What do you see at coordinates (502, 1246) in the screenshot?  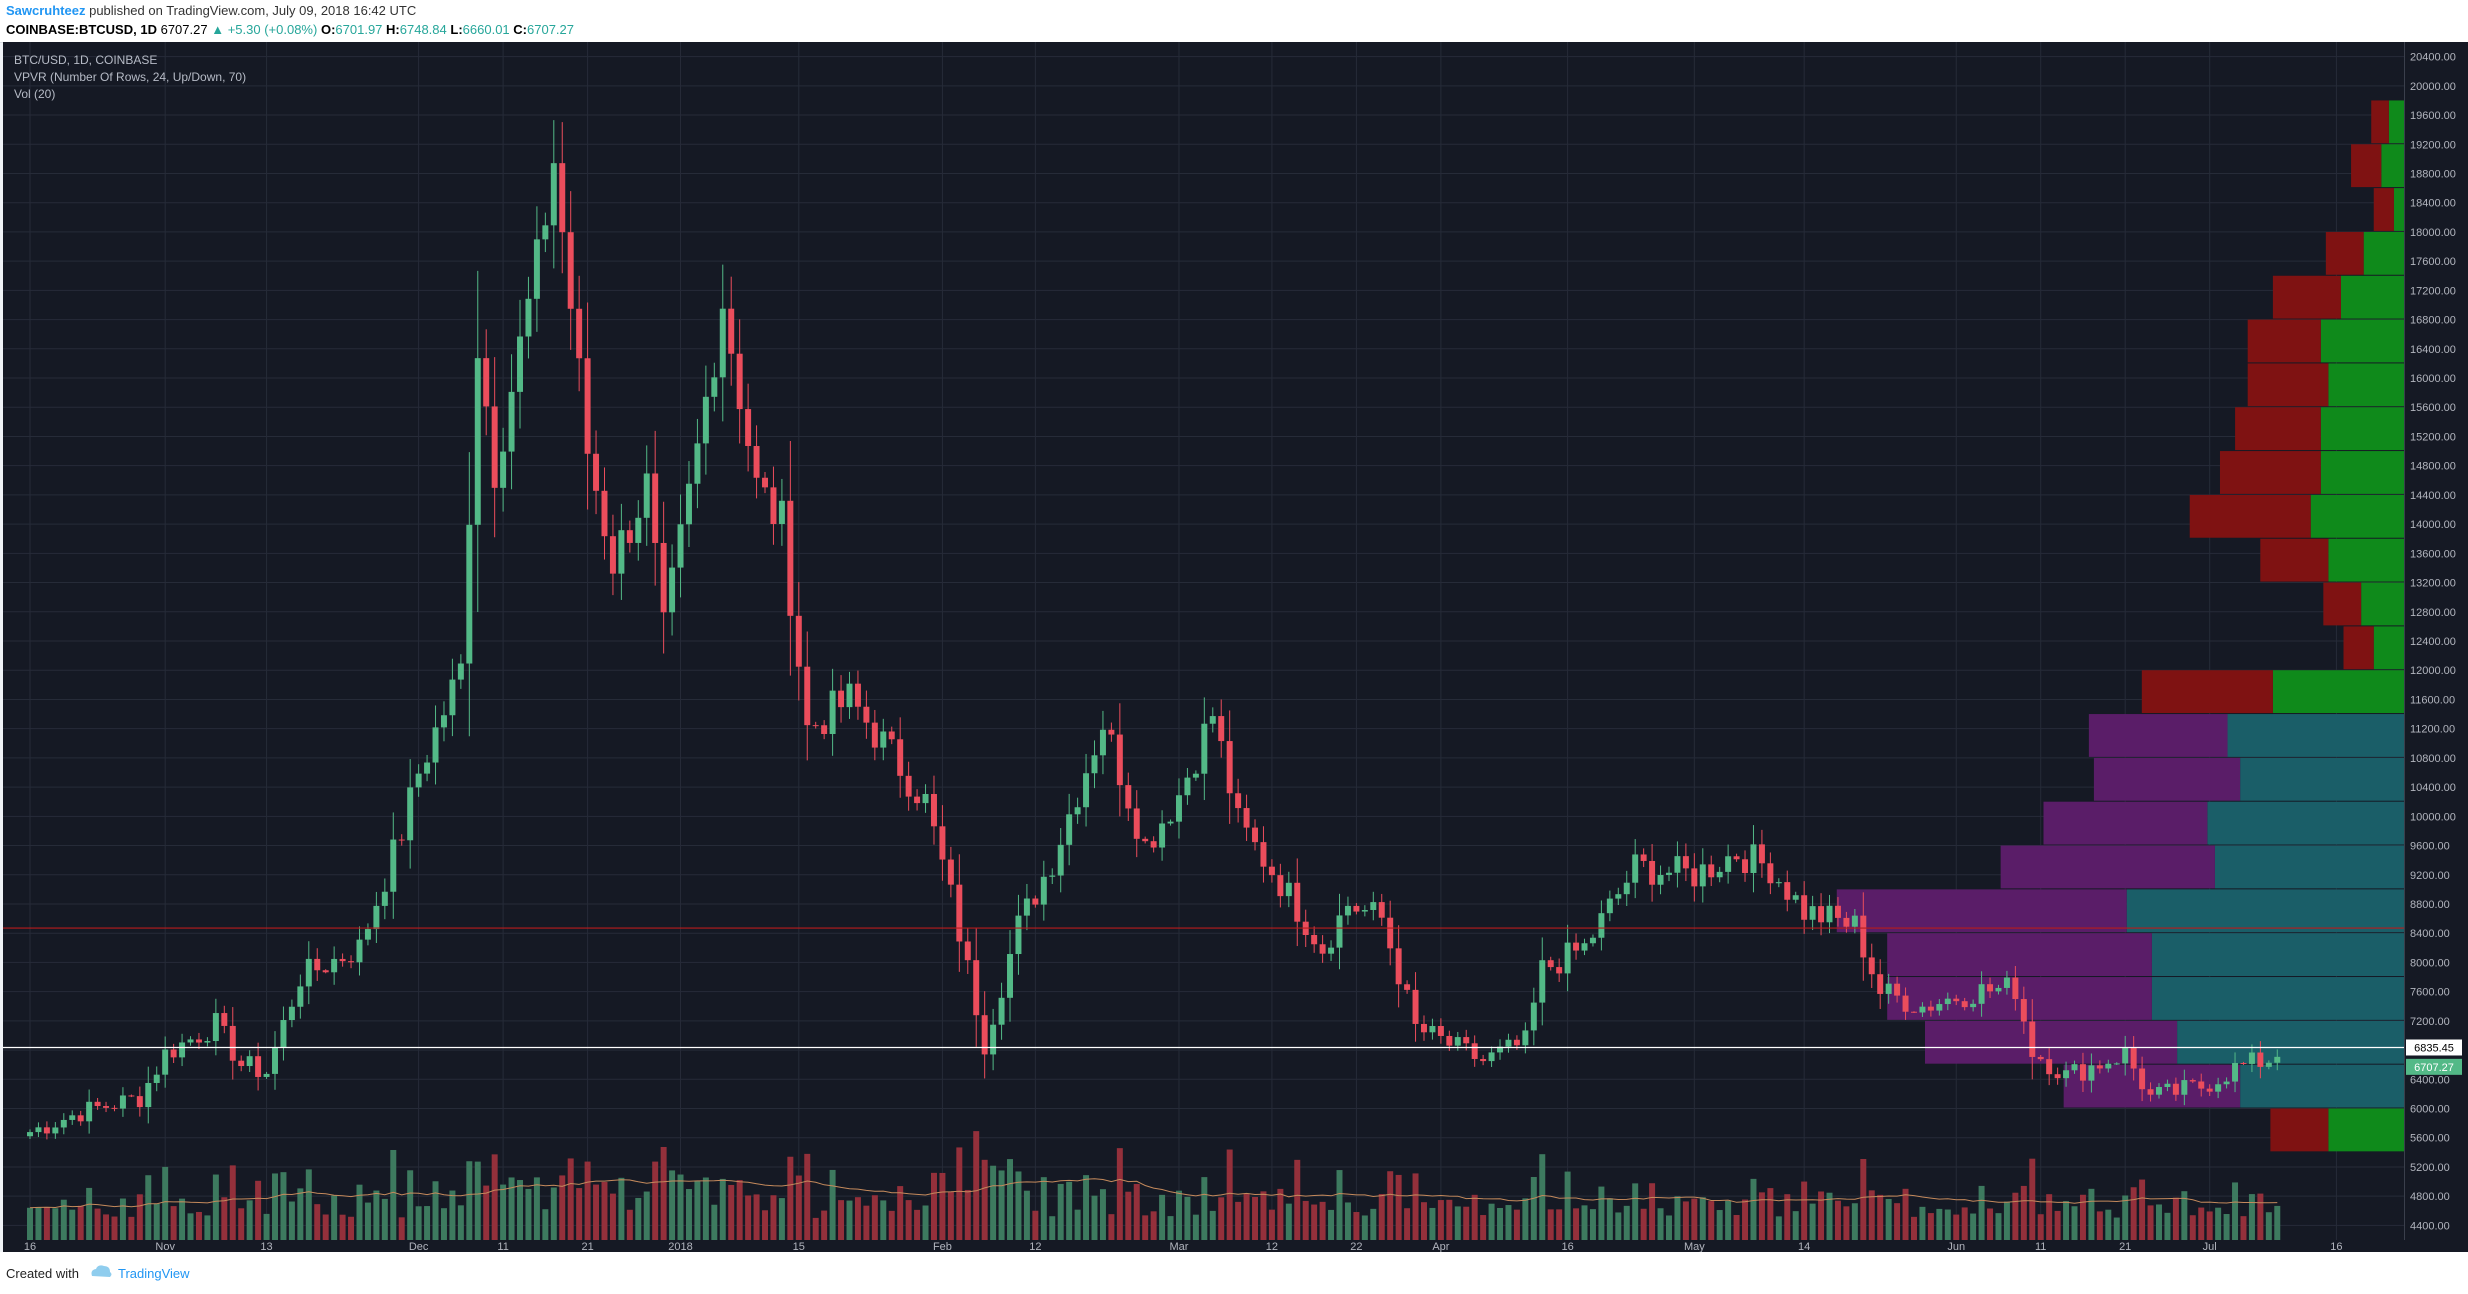 I see `time-tick-label: 11` at bounding box center [502, 1246].